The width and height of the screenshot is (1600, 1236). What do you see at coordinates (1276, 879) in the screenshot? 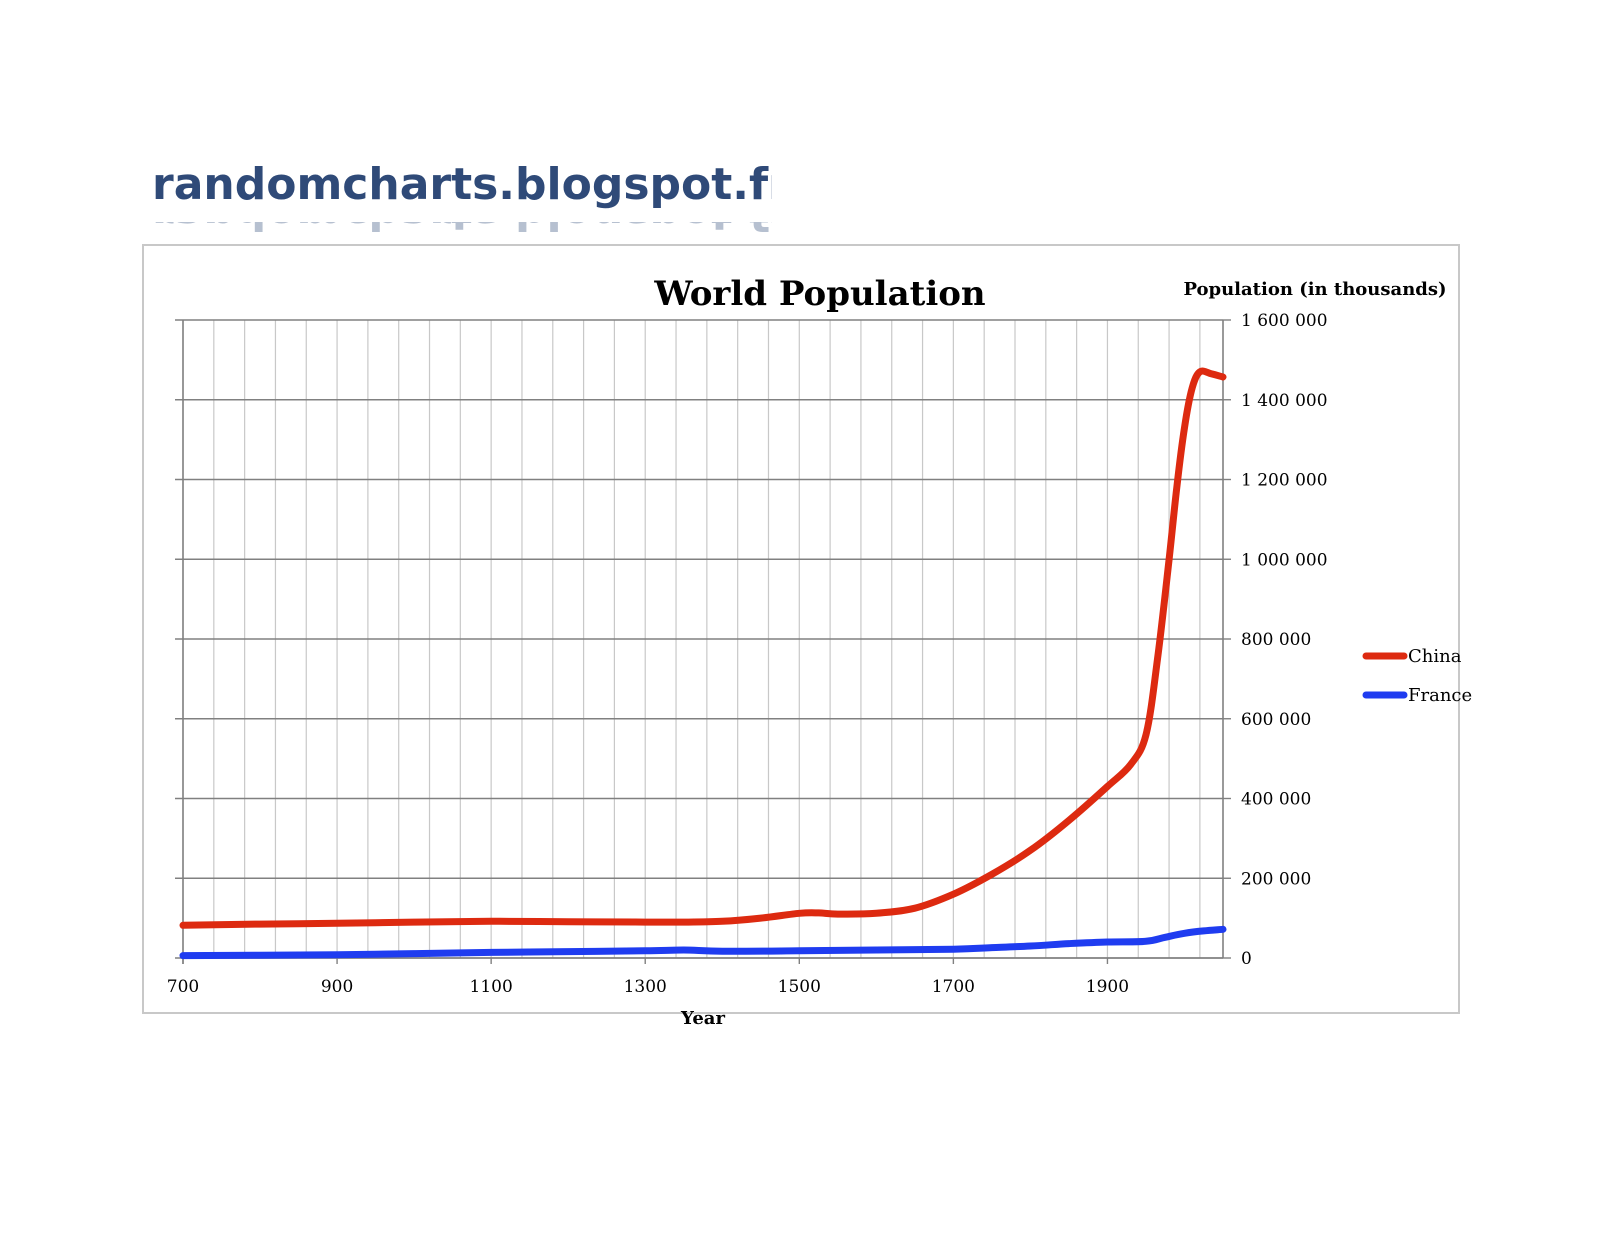
I see `y-tick-label: 200 000` at bounding box center [1276, 879].